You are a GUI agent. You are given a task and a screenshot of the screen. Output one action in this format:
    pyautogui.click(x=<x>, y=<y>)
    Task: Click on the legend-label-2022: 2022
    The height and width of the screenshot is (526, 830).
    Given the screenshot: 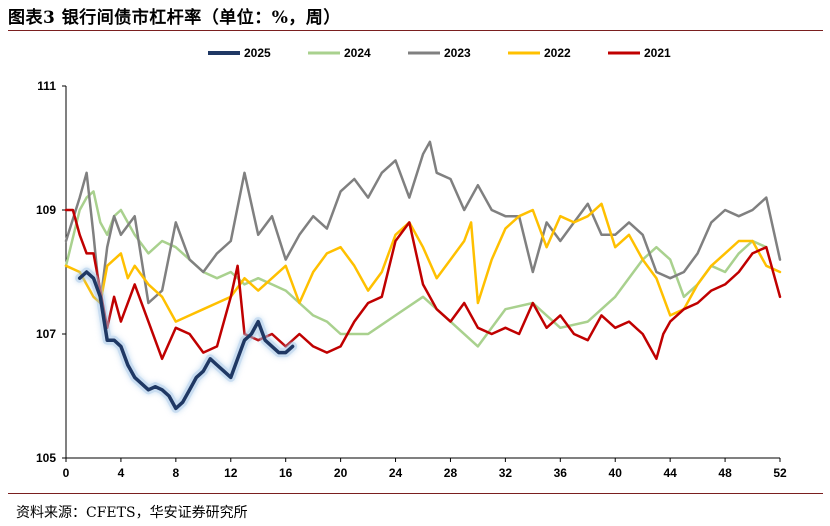 What is the action you would take?
    pyautogui.click(x=557, y=53)
    